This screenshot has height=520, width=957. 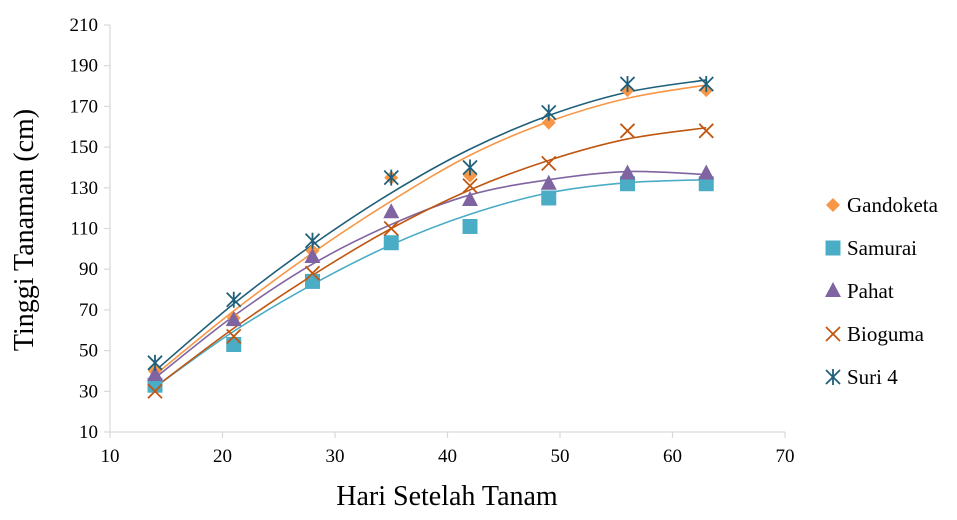 What do you see at coordinates (84, 147) in the screenshot?
I see `y-tick-label: 150` at bounding box center [84, 147].